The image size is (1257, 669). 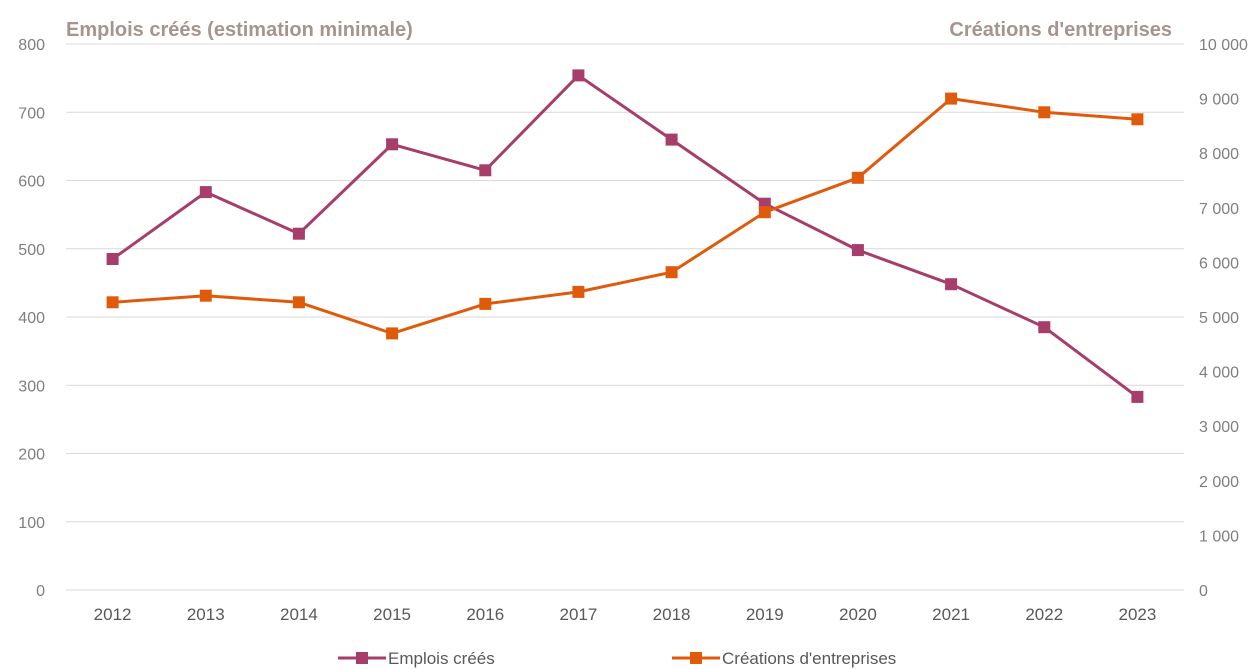 What do you see at coordinates (31, 113) in the screenshot?
I see `left-tick-label: 700` at bounding box center [31, 113].